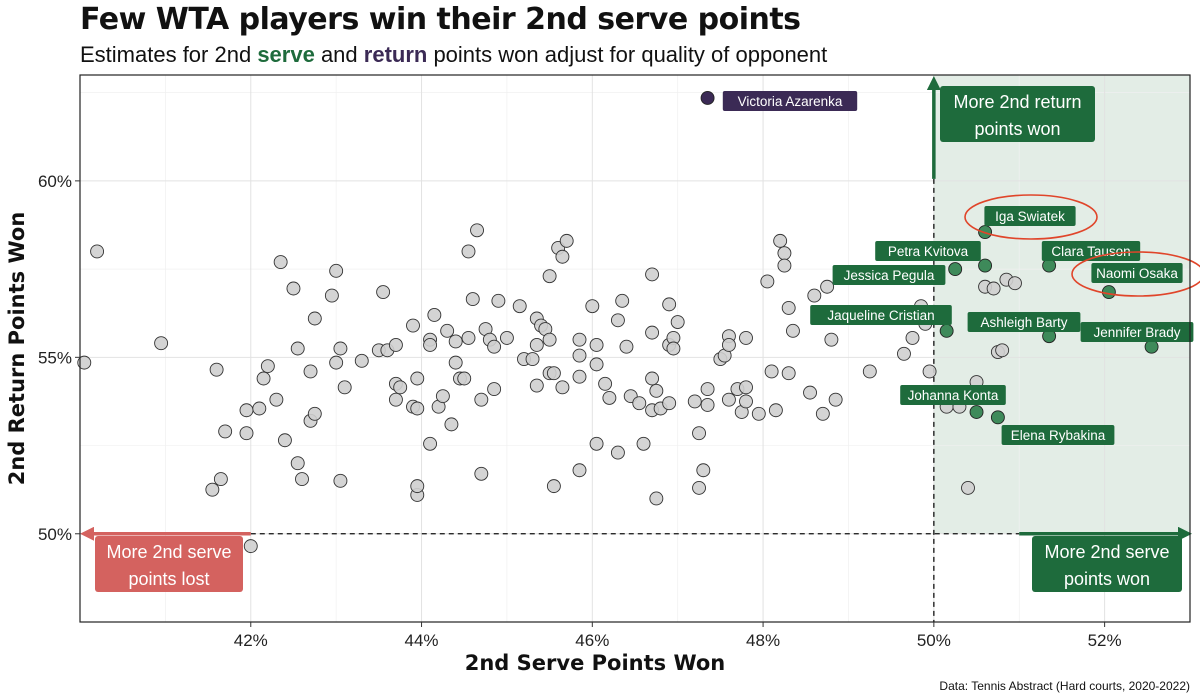  I want to click on point-label: Johanna Konta, so click(953, 395).